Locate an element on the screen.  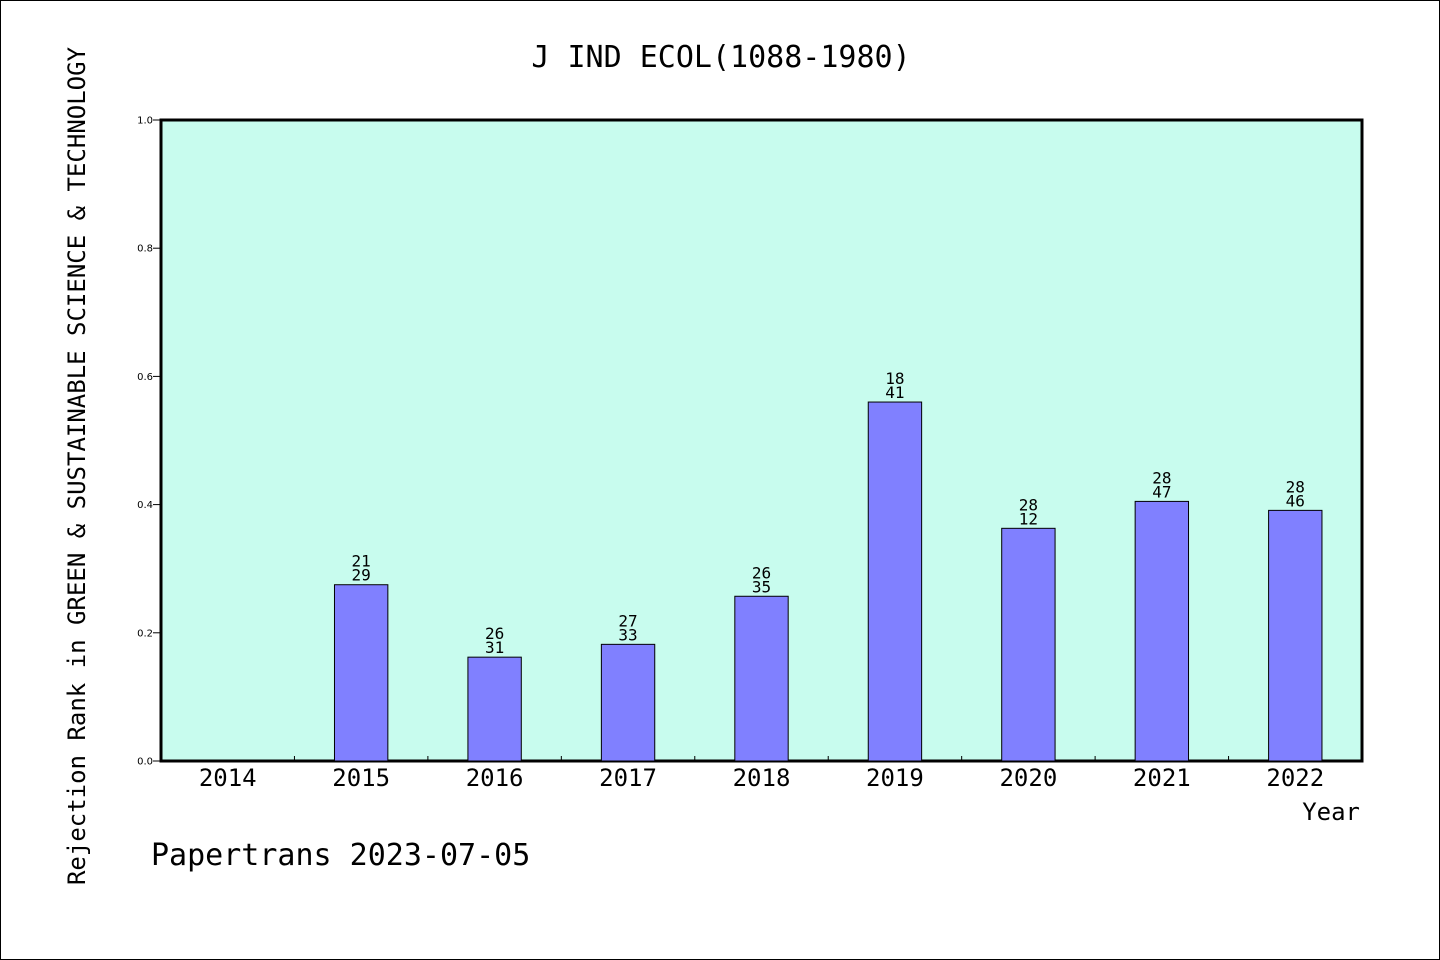
bar-label-bottom: 35 is located at coordinates (761, 586).